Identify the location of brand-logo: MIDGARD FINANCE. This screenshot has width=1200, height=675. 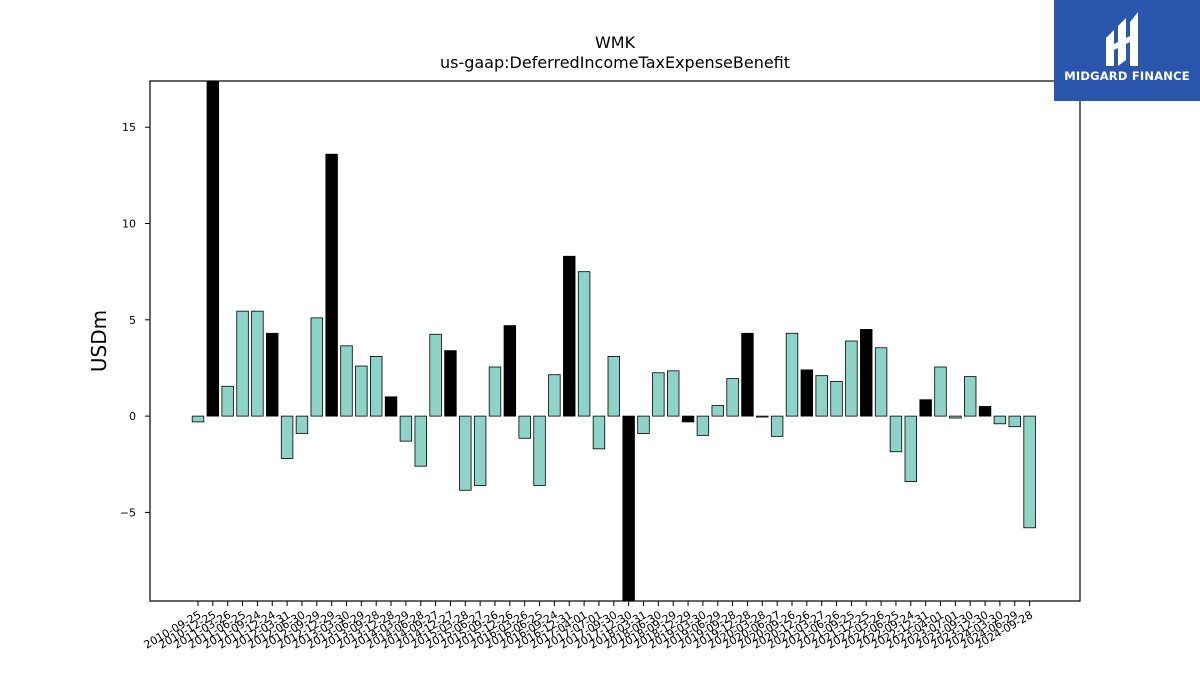
(1127, 50).